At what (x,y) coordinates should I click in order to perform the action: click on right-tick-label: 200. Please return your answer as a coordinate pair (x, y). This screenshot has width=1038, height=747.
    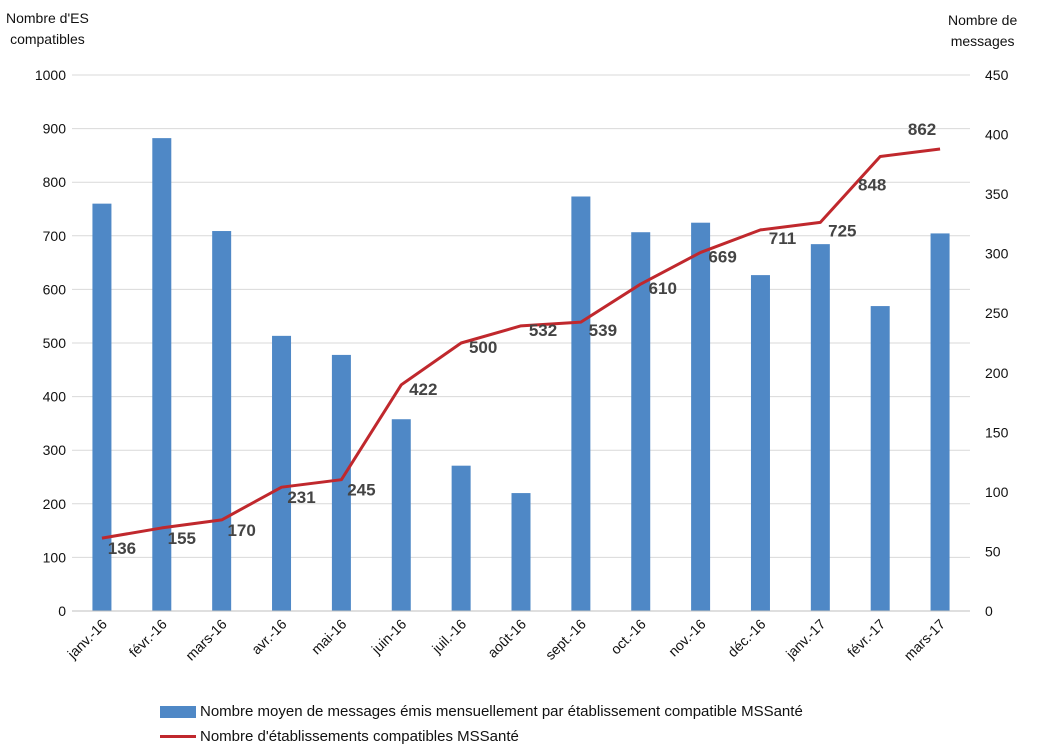
    Looking at the image, I should click on (997, 373).